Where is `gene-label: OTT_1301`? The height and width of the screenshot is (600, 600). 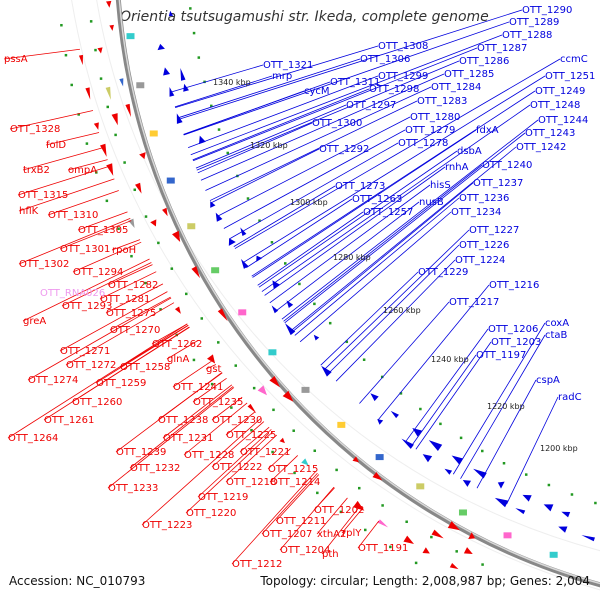
gene-label: OTT_1301 is located at coordinates (85, 249).